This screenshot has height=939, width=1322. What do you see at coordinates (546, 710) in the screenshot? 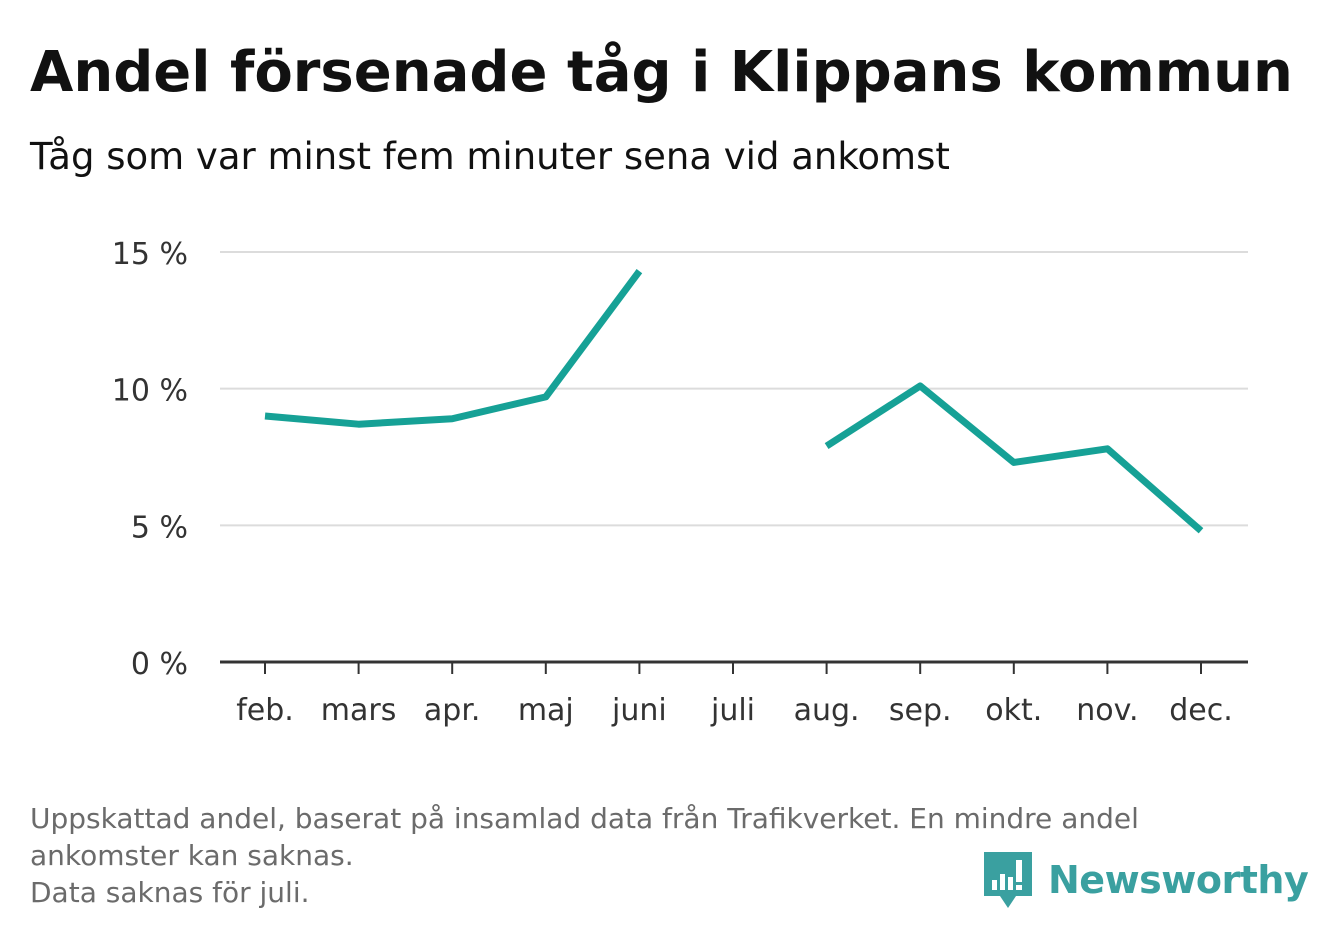
I see `x-tick-label: maj` at bounding box center [546, 710].